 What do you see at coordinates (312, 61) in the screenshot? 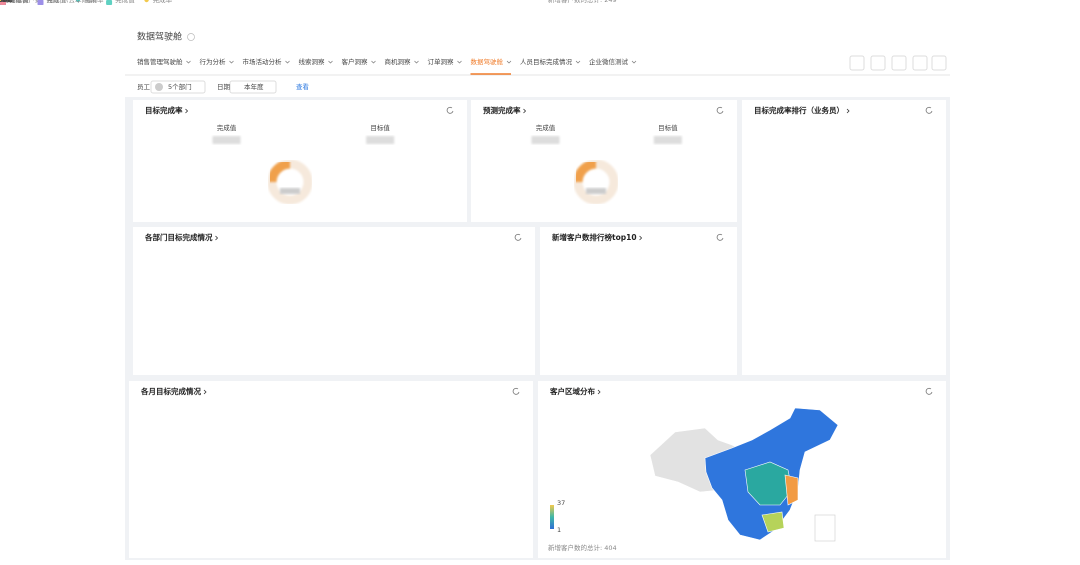
I see `nav-tab: 线索洞察` at bounding box center [312, 61].